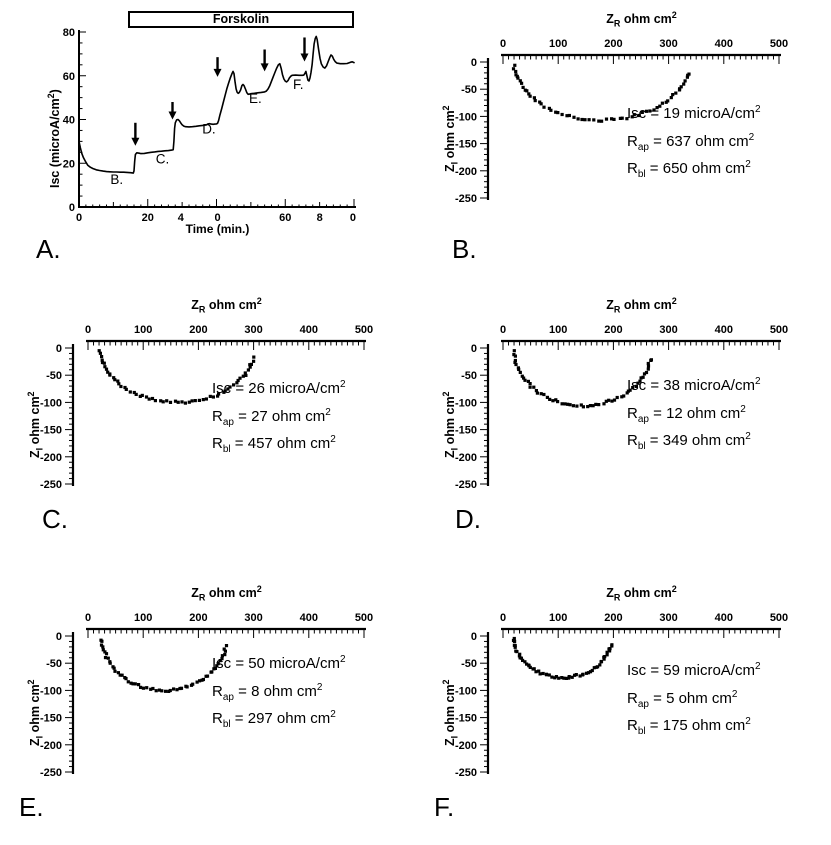 Image resolution: width=831 pixels, height=845 pixels. Describe the element at coordinates (274, 444) in the screenshot. I see `rbl-readout: Rbl = 457 ohm cm2` at that location.